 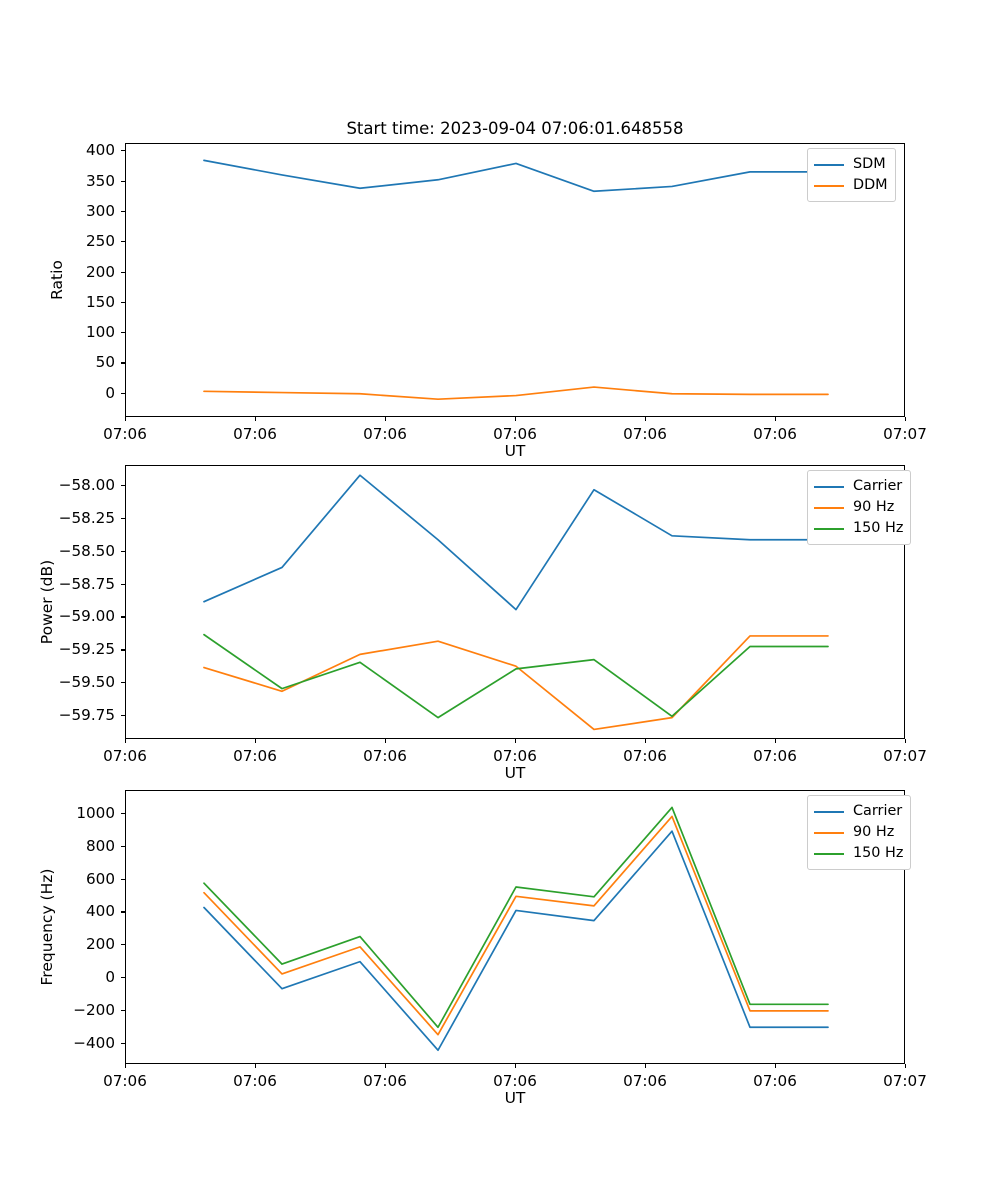 I want to click on y-tick-label: −59.00, so click(x=86, y=616).